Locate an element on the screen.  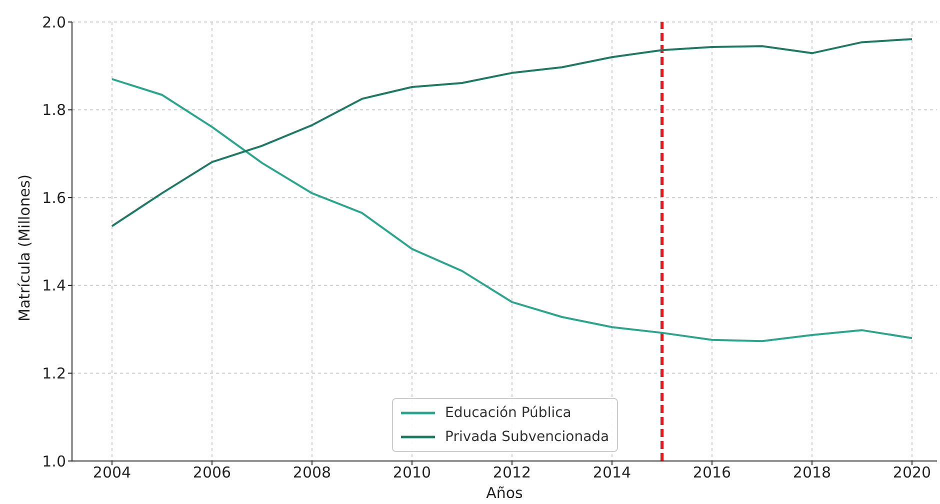
y-tick-label: 1.8 is located at coordinates (54, 110).